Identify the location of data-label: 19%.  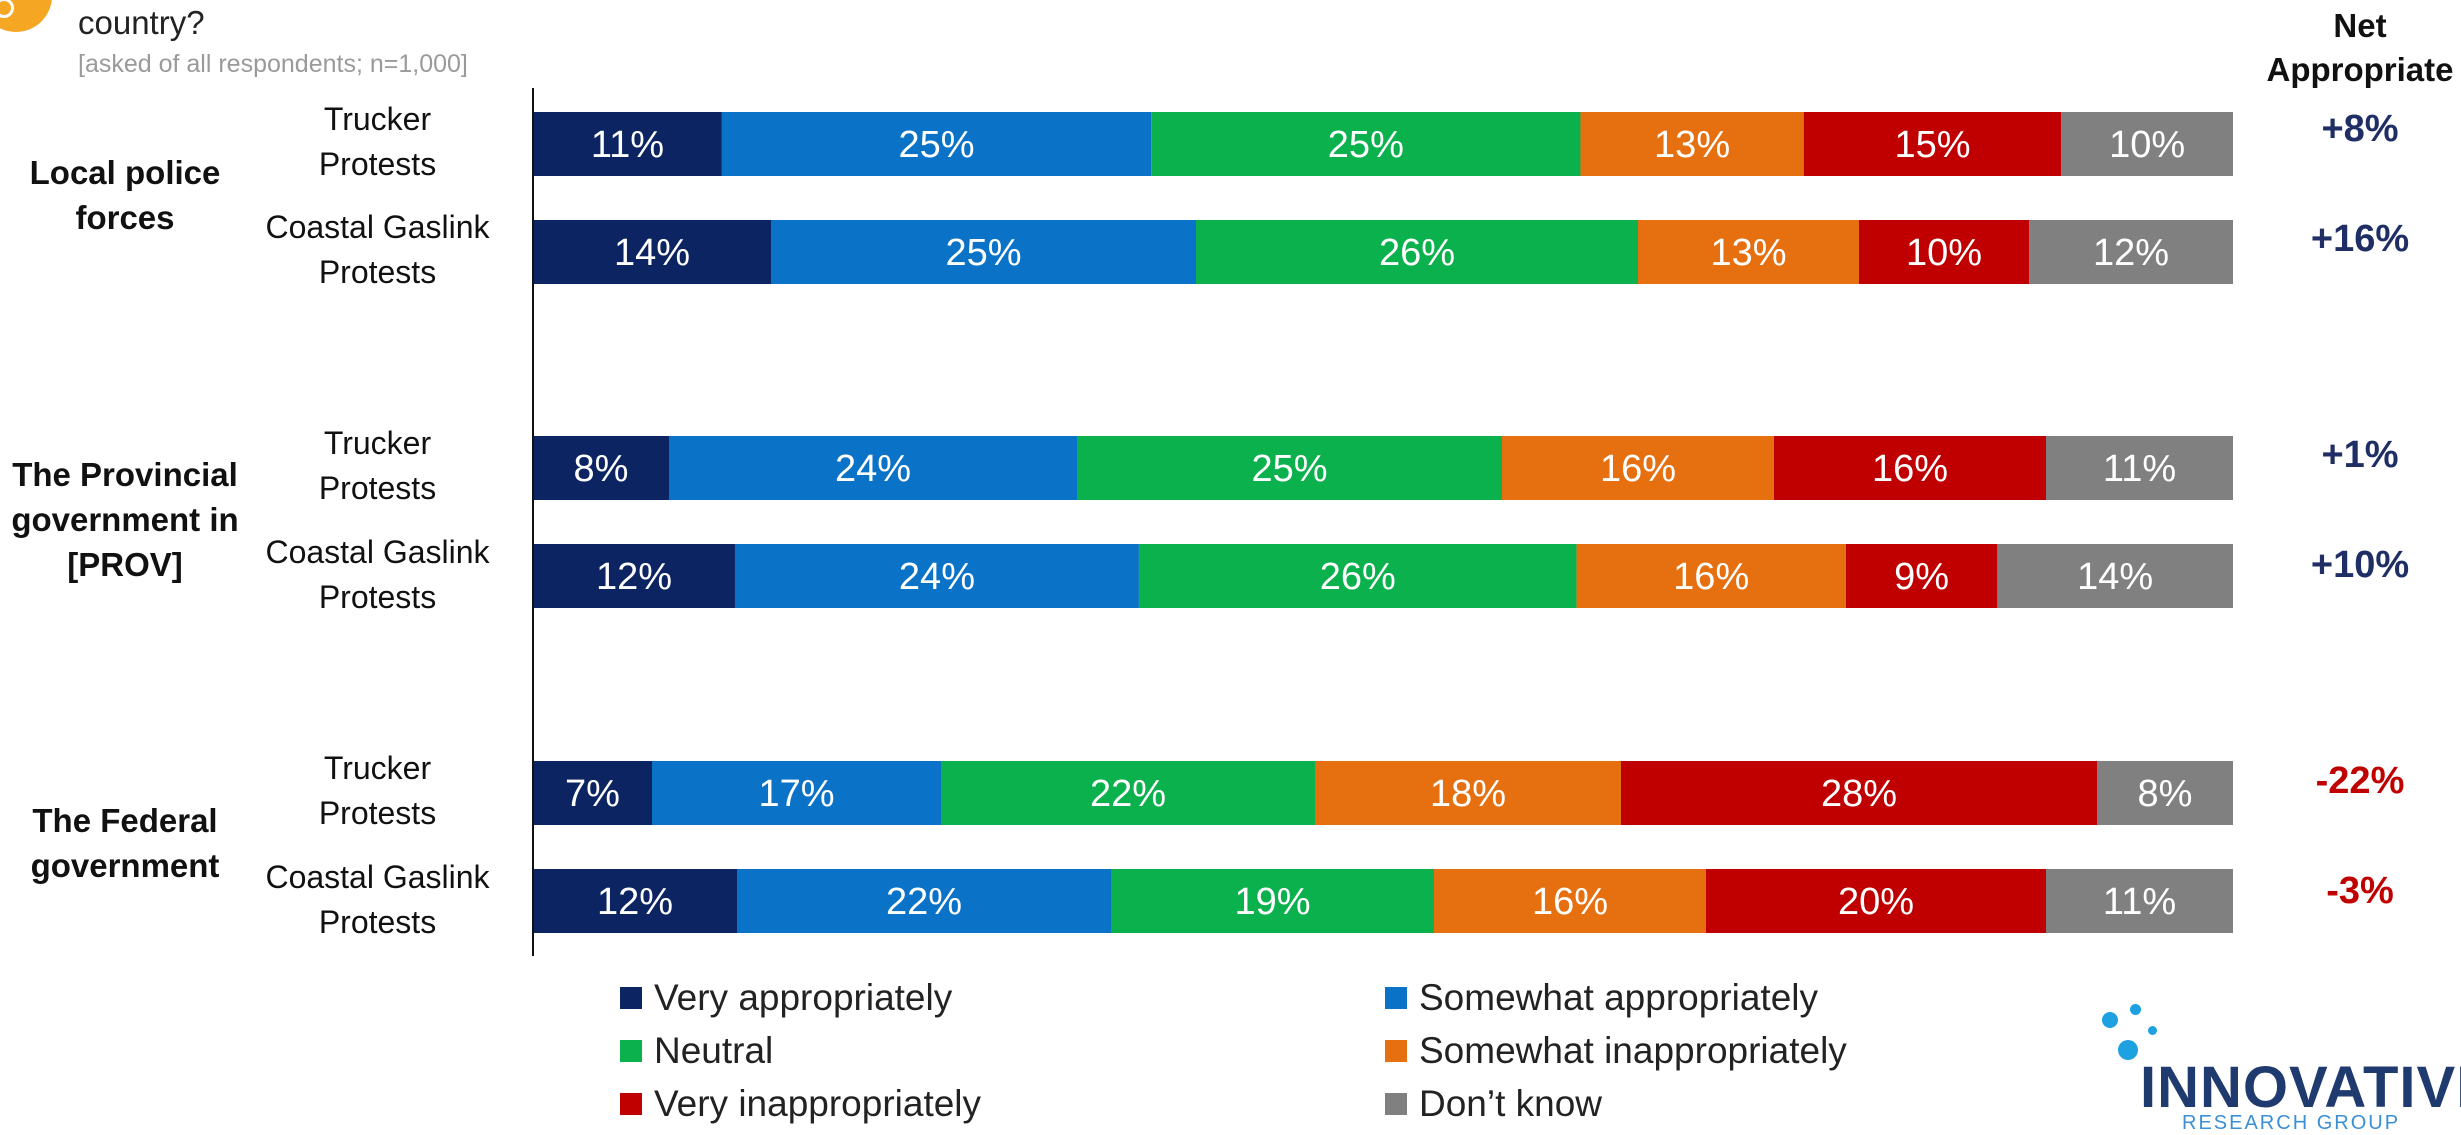
(1272, 902).